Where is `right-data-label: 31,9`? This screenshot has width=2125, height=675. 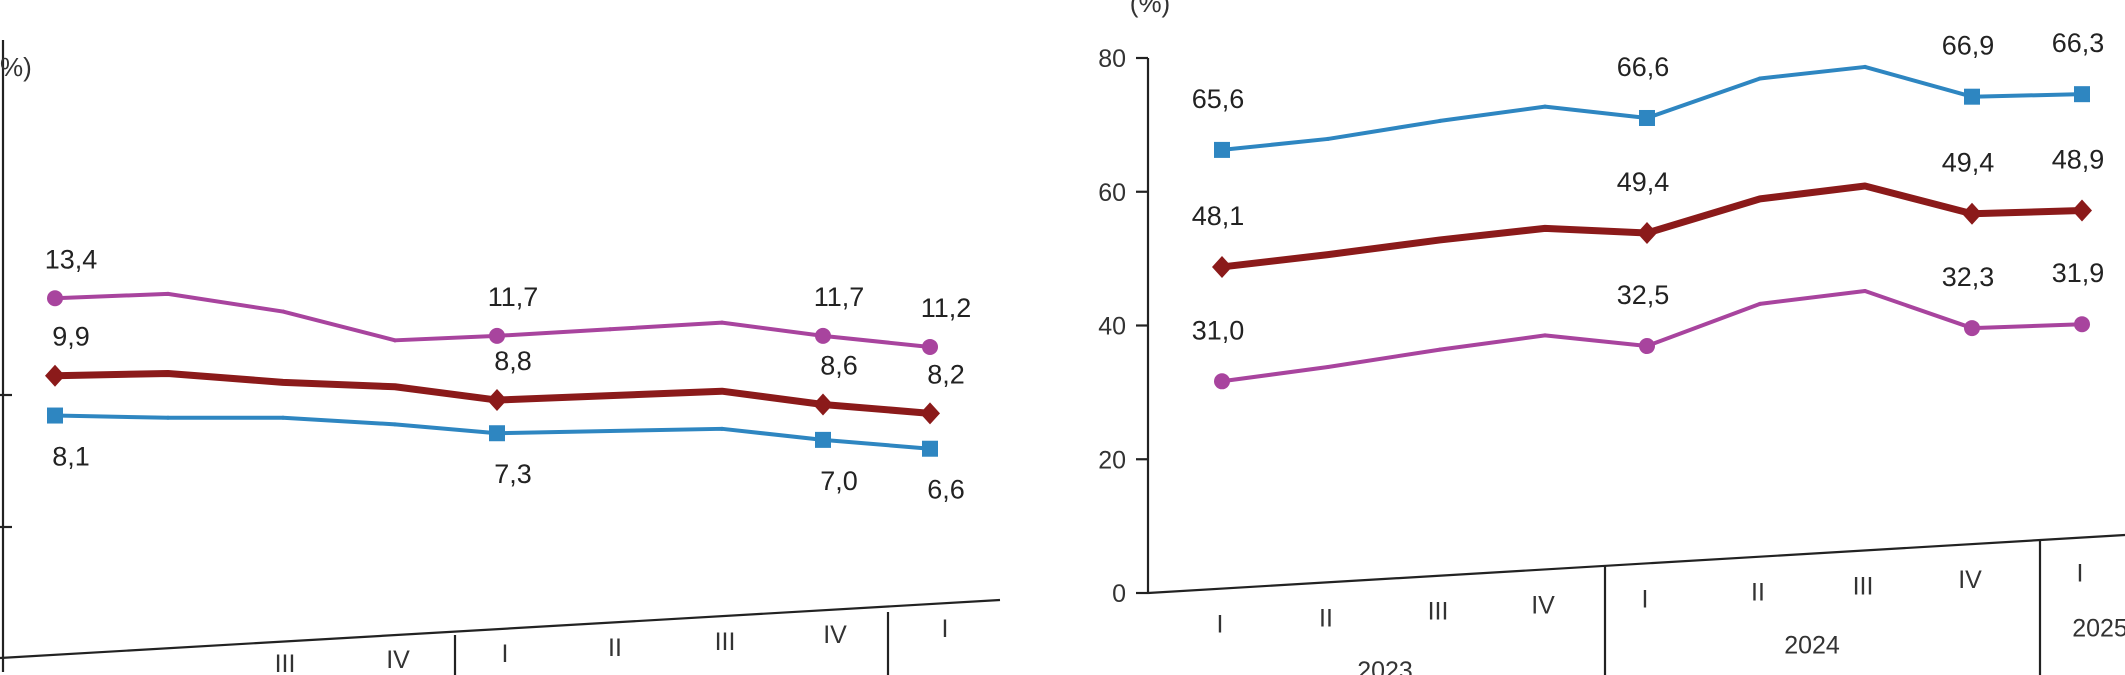 right-data-label: 31,9 is located at coordinates (2078, 273).